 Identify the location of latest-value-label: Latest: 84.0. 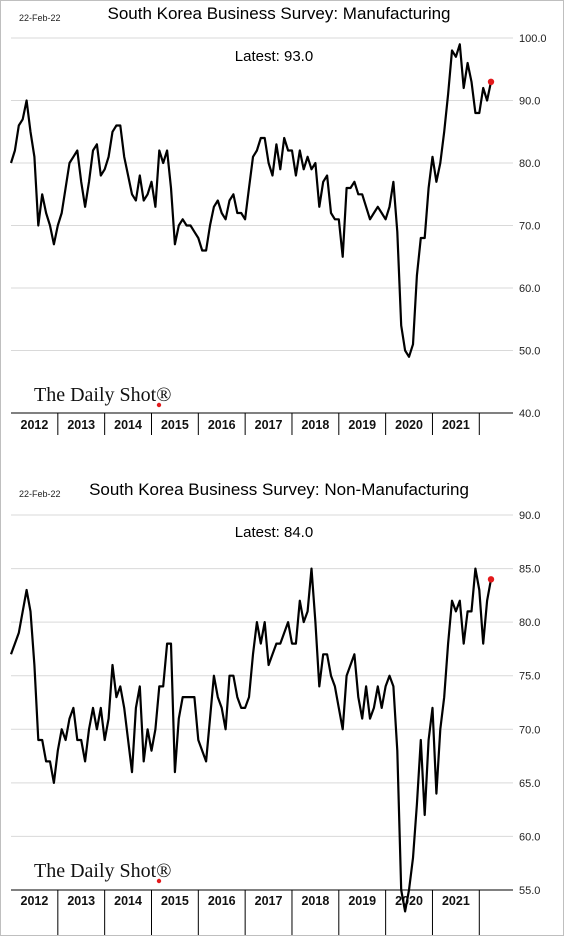
(274, 532).